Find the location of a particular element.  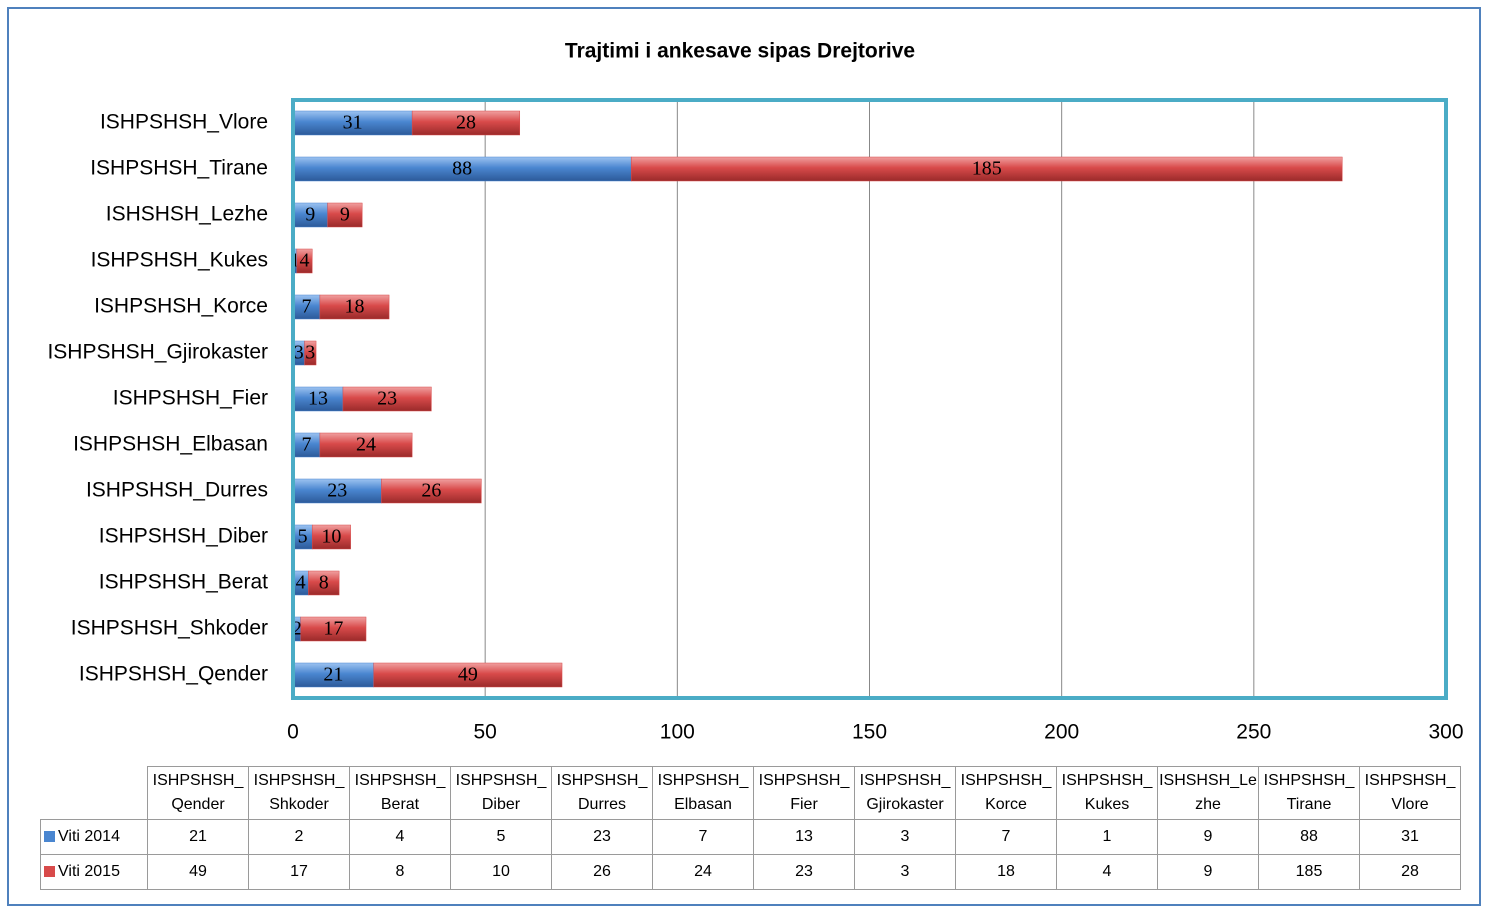

data-label: 88 is located at coordinates (462, 169).